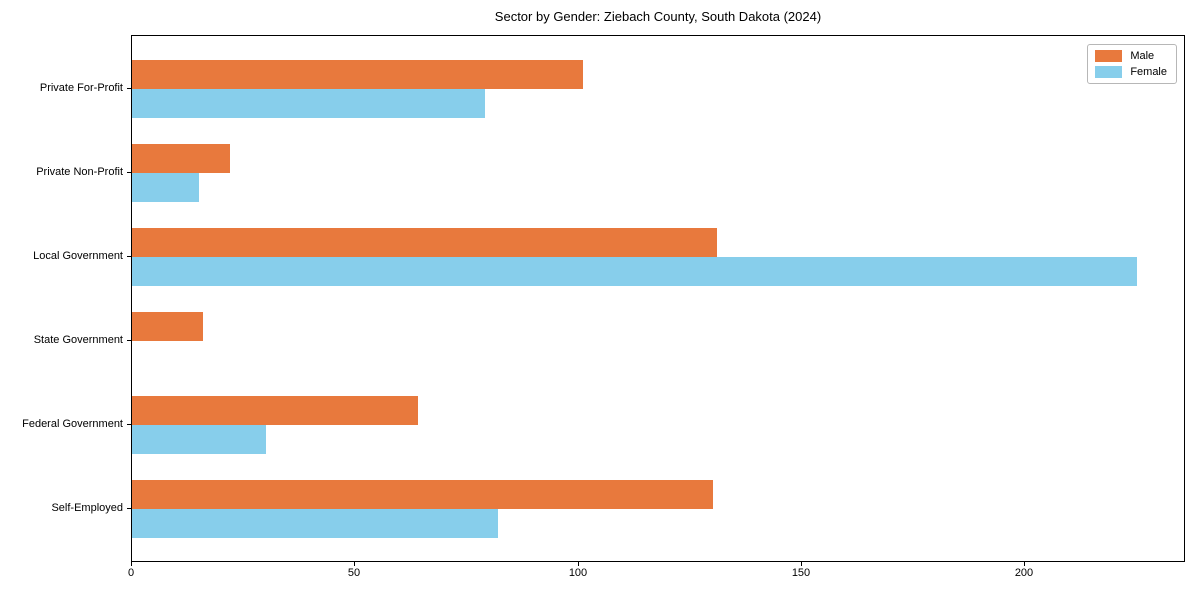 Image resolution: width=1200 pixels, height=600 pixels. Describe the element at coordinates (165, 187) in the screenshot. I see `bar-female-private-non-profit` at that location.